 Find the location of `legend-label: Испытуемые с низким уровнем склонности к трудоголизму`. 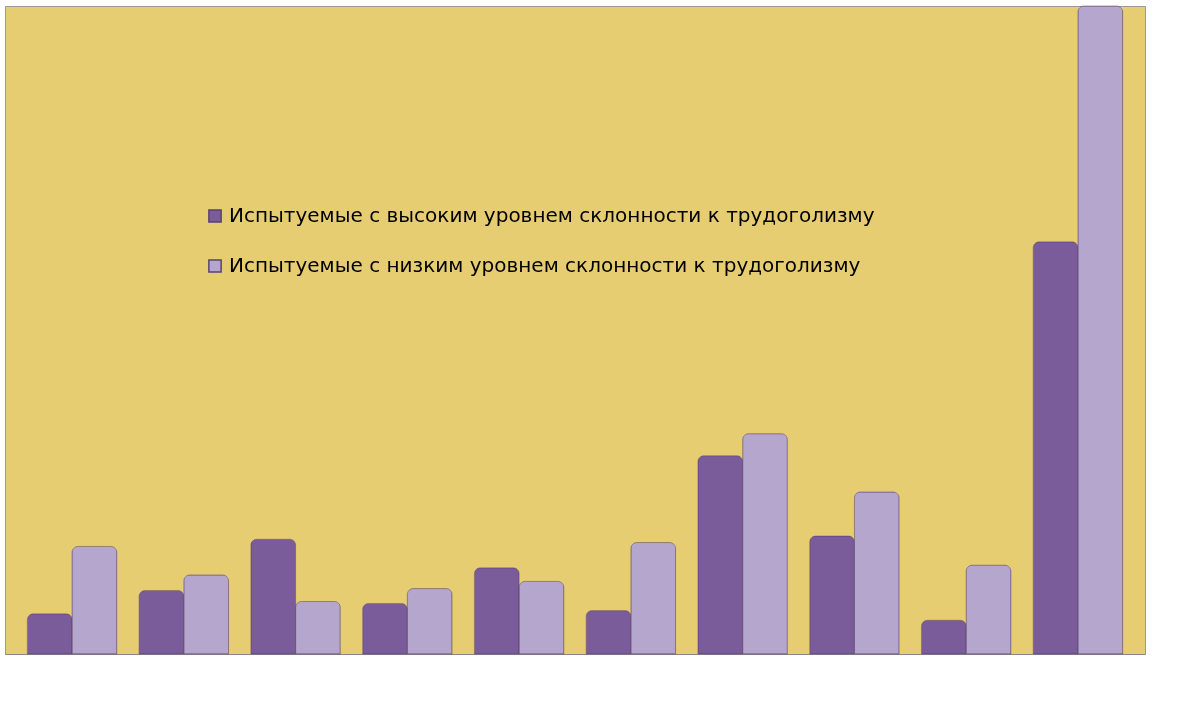

legend-label: Испытуемые с низким уровнем склонности к трудоголизму is located at coordinates (545, 265).